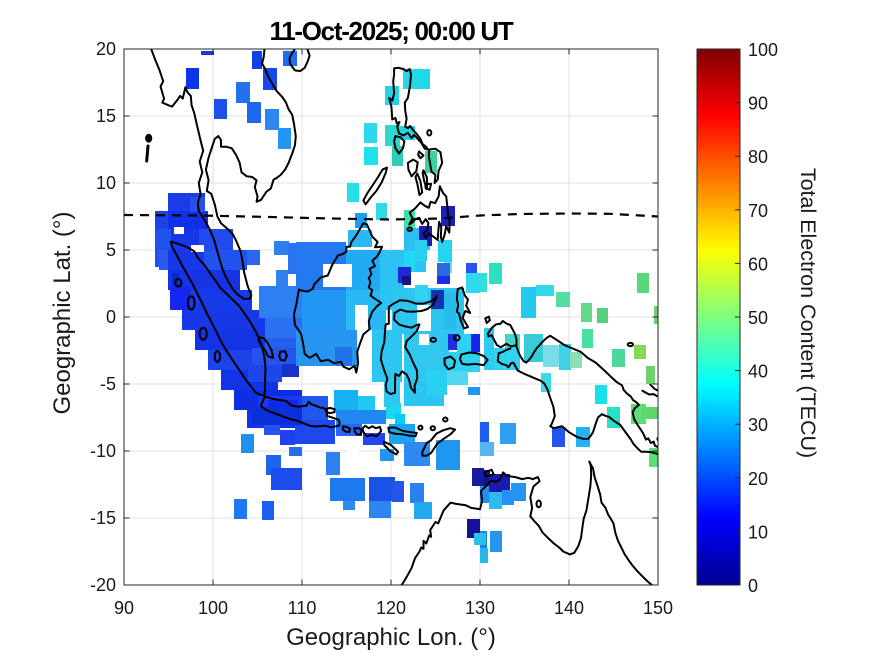  Describe the element at coordinates (480, 608) in the screenshot. I see `svg-text: 130` at that location.